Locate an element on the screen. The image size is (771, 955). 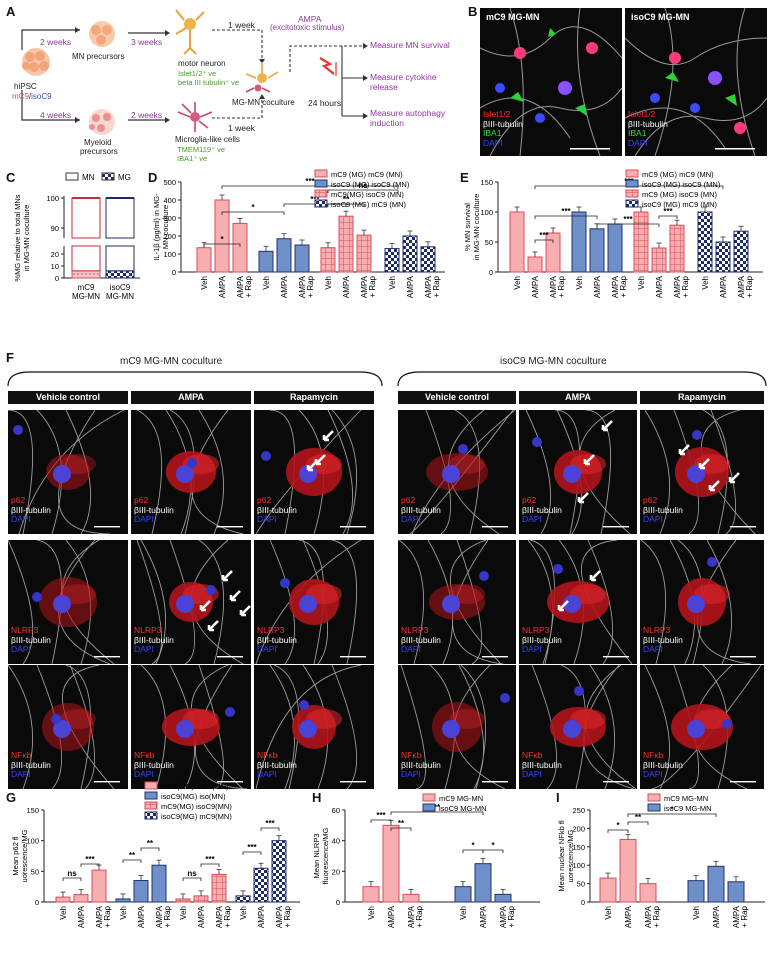
significance-label: ** is located at coordinates (346, 199).